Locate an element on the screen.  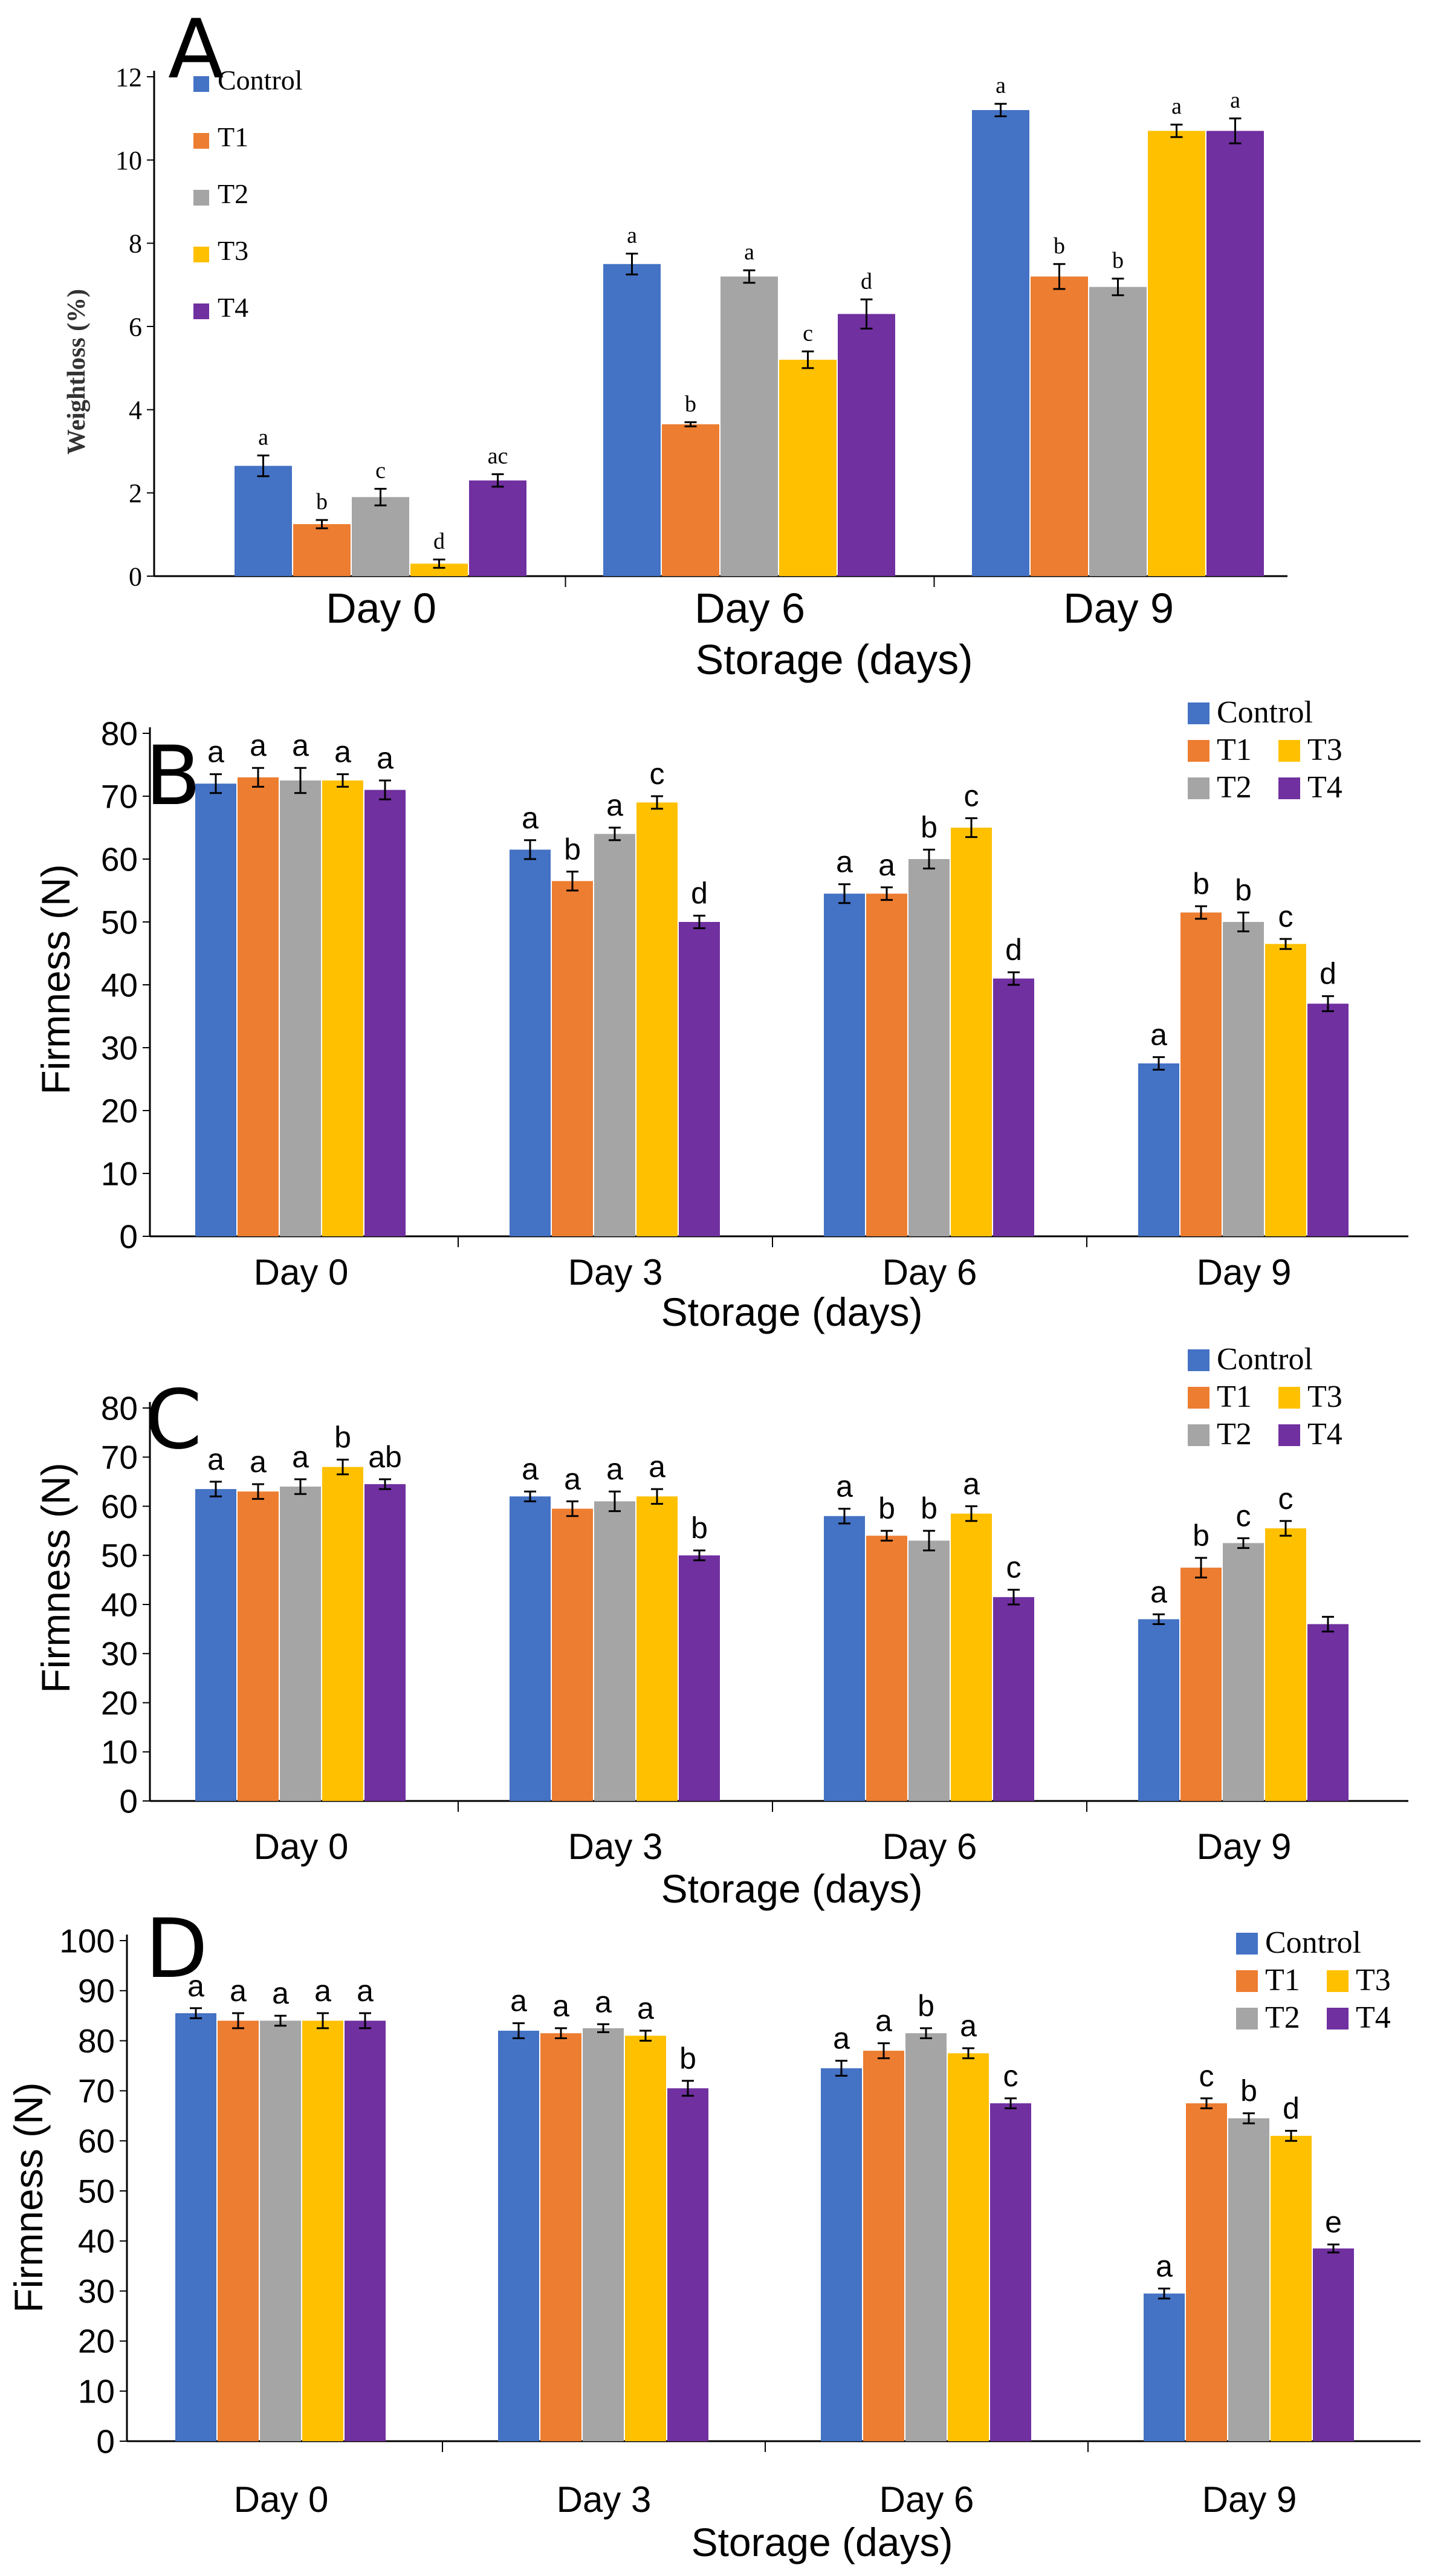
legend-label: T3 is located at coordinates (1324, 750).